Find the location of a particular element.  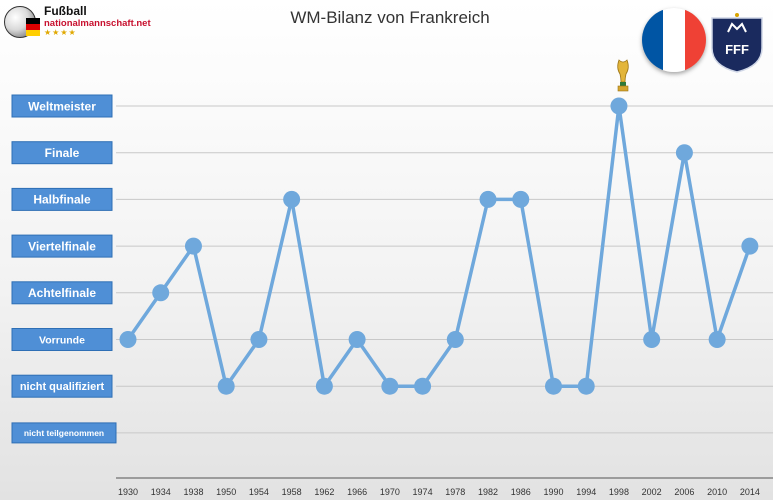

logo-stars: ★★★★ is located at coordinates (60, 32).